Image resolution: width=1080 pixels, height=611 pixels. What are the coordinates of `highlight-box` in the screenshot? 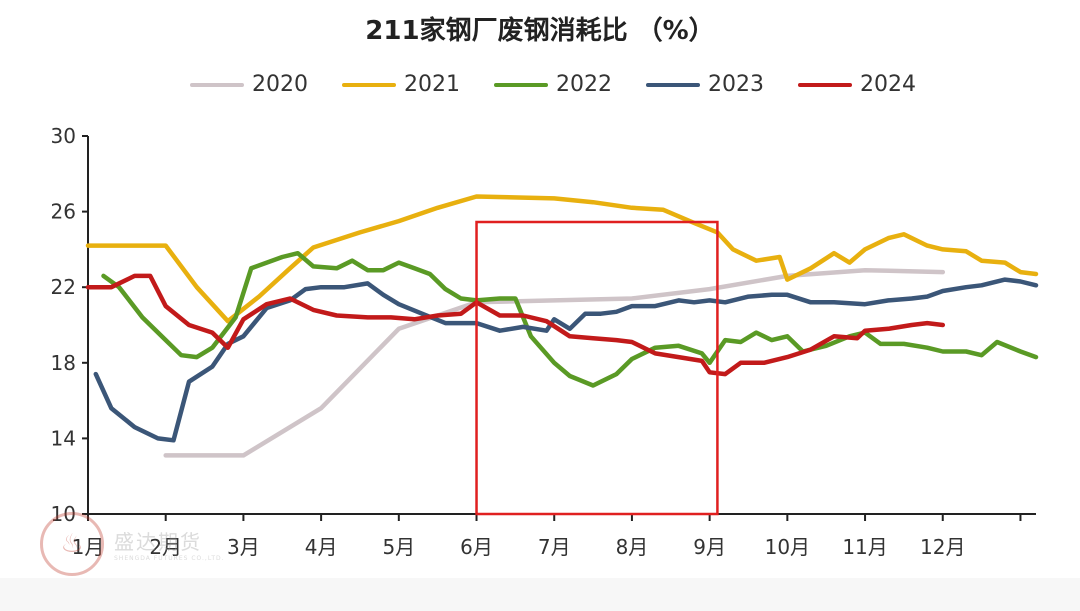 It's located at (597, 368).